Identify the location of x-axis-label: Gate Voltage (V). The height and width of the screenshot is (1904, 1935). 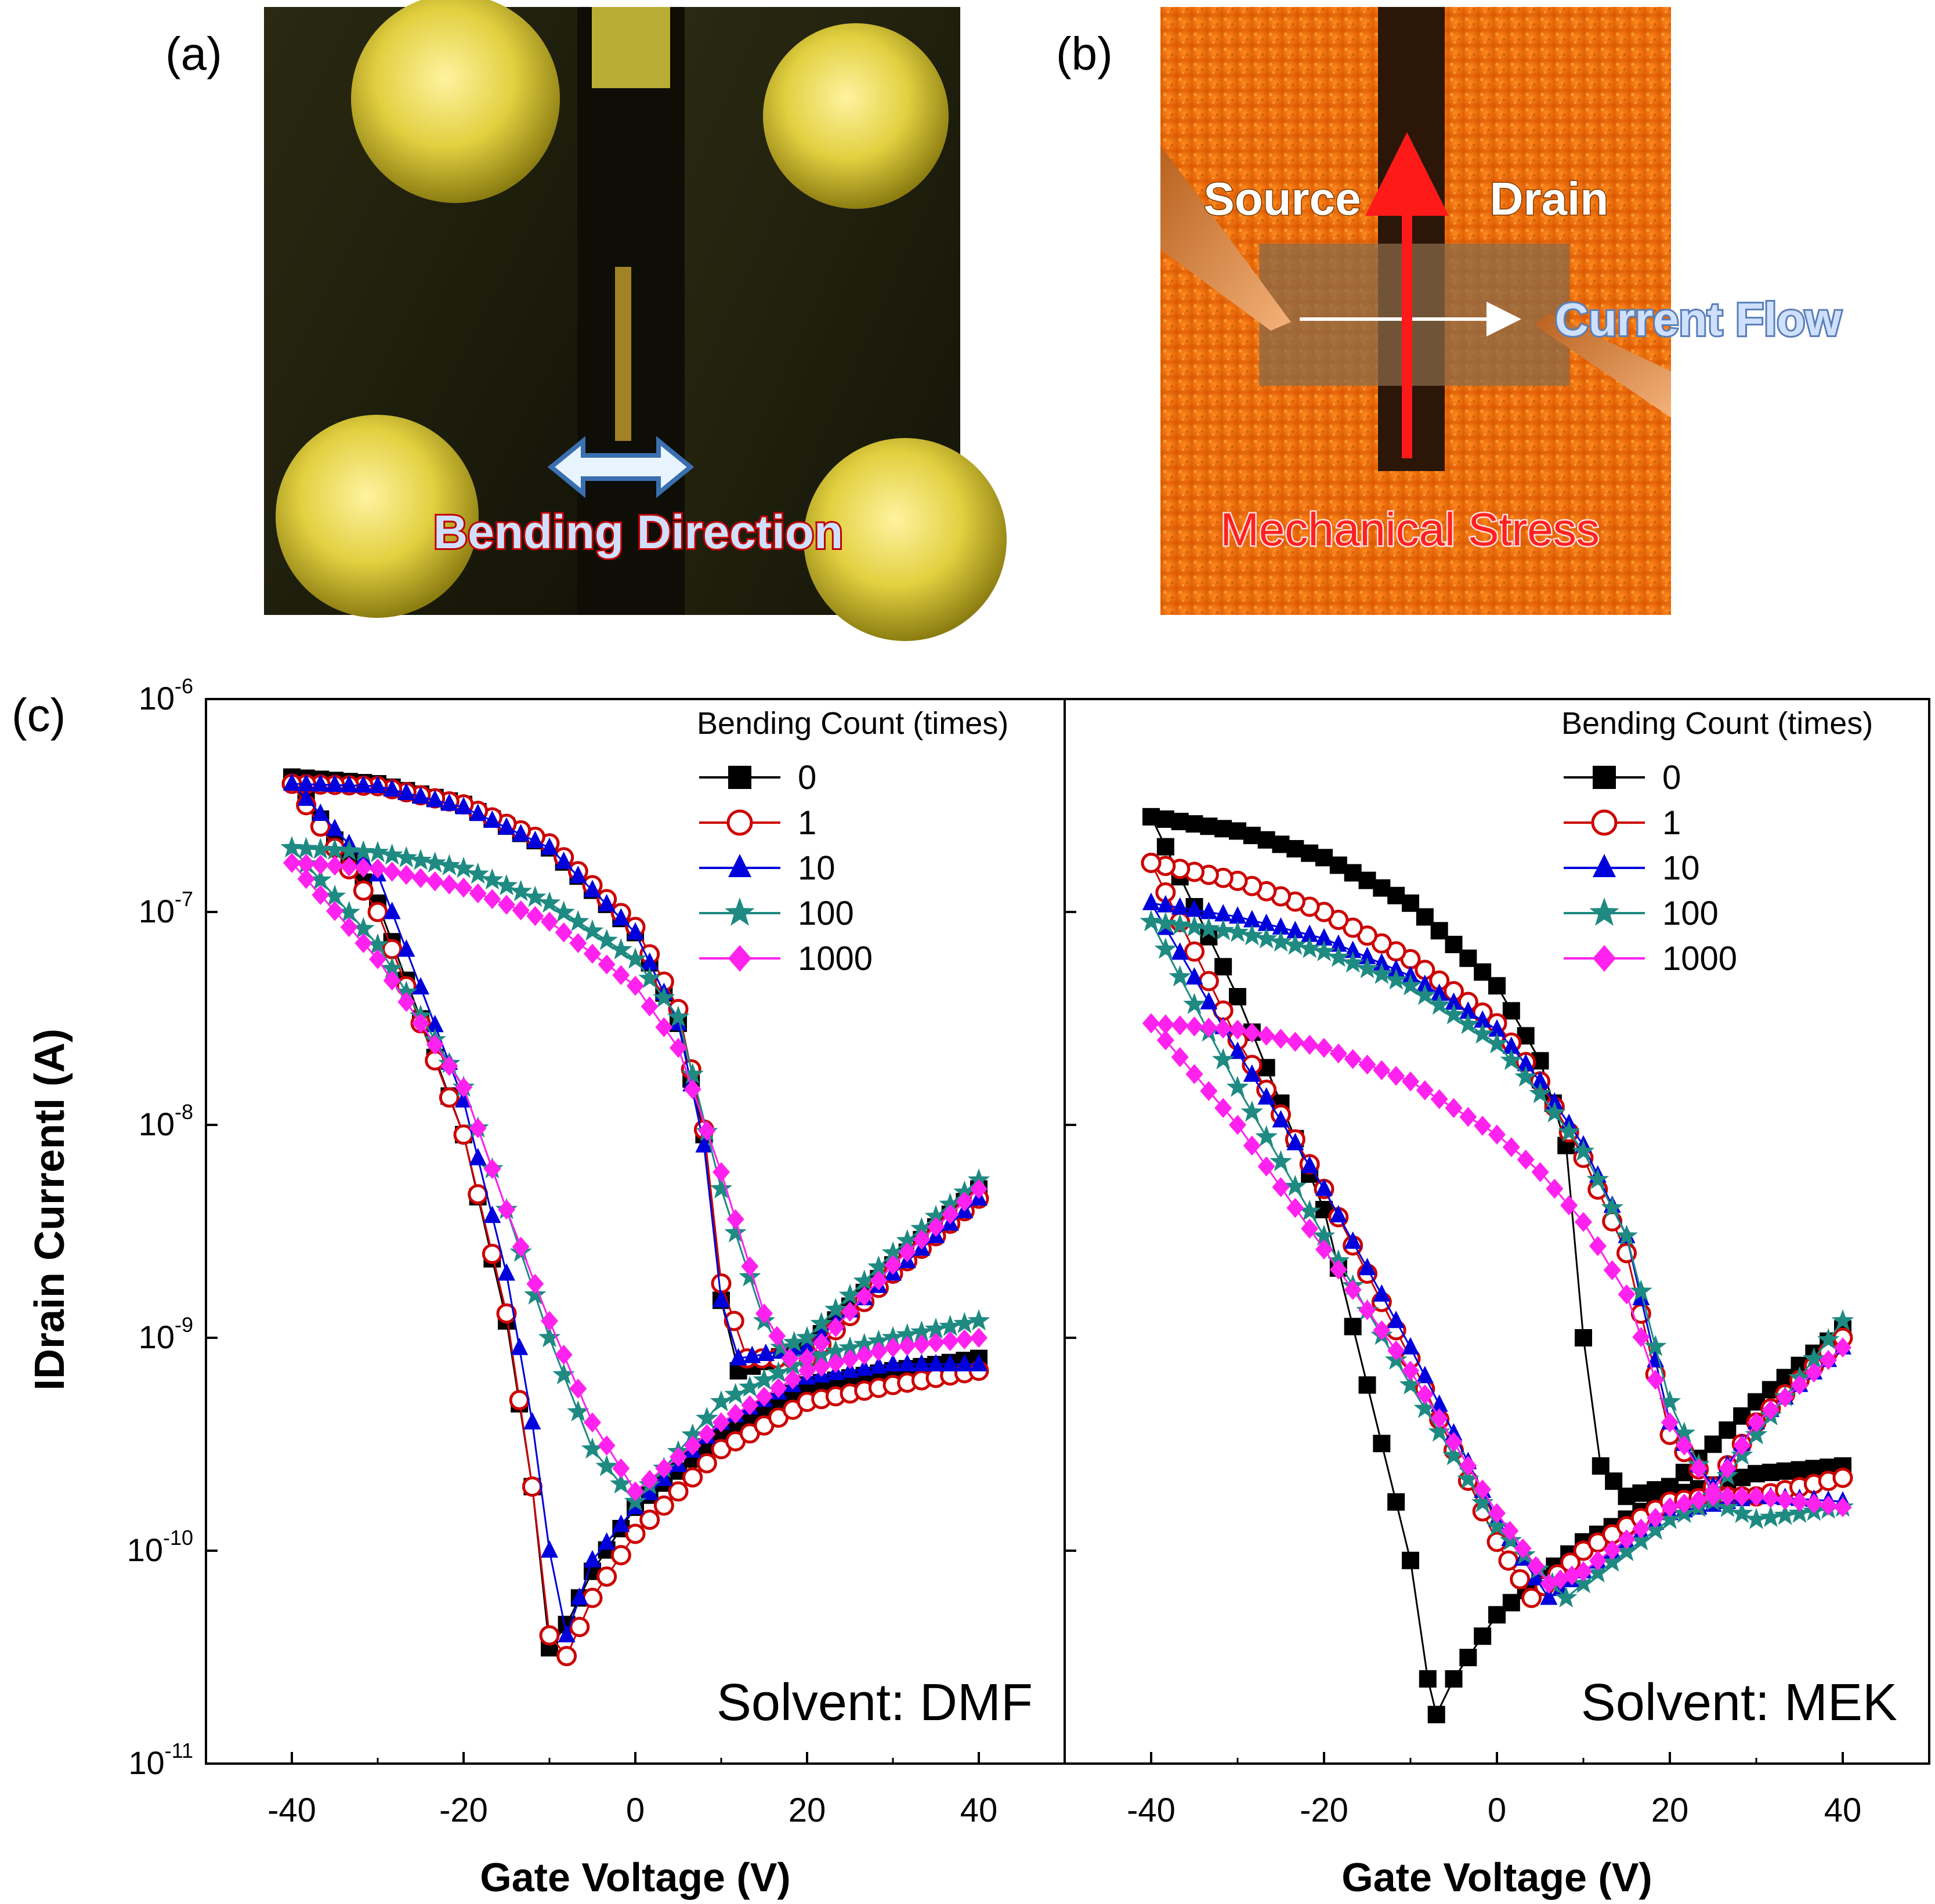
(635, 1877).